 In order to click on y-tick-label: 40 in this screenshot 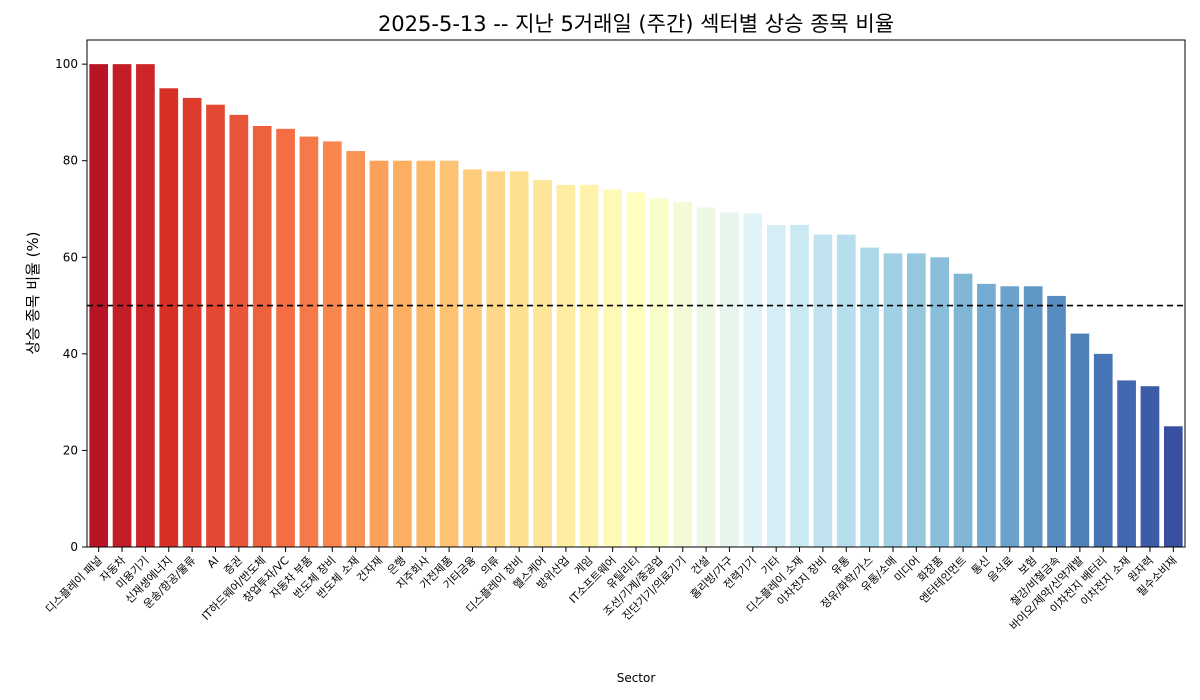, I will do `click(70, 354)`.